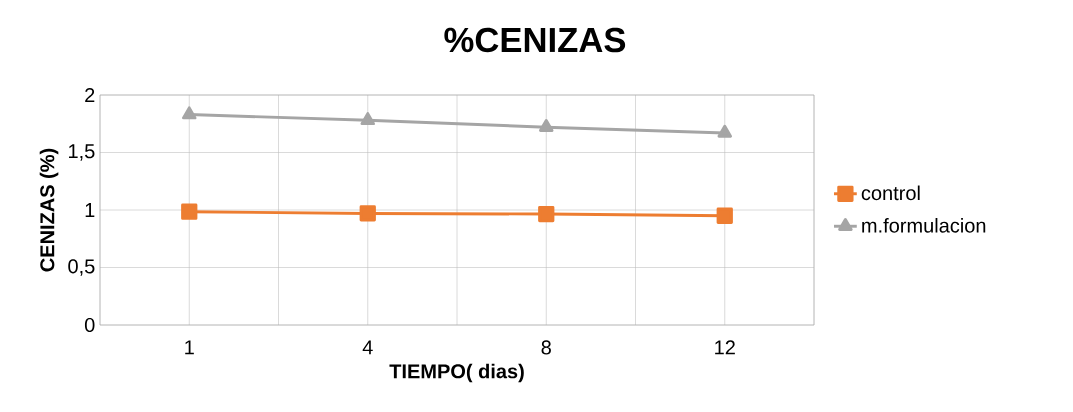 The image size is (1073, 412). I want to click on y-axis-title: CENIZAS (%), so click(49, 210).